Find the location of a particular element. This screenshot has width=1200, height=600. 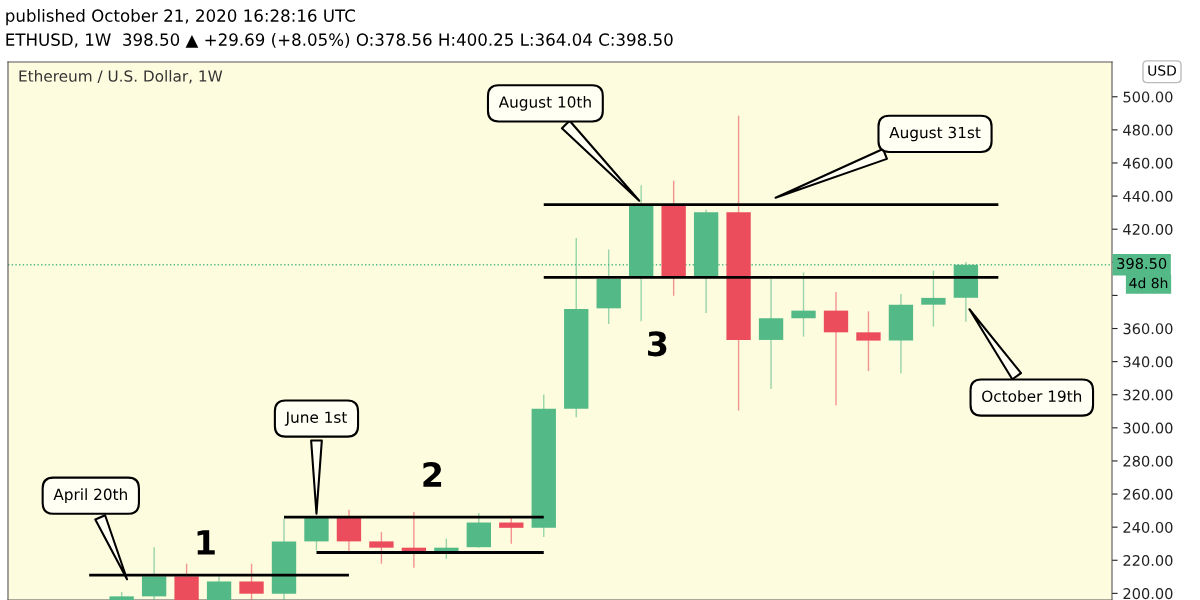

y-tick-label: 360.00 is located at coordinates (1148, 329).